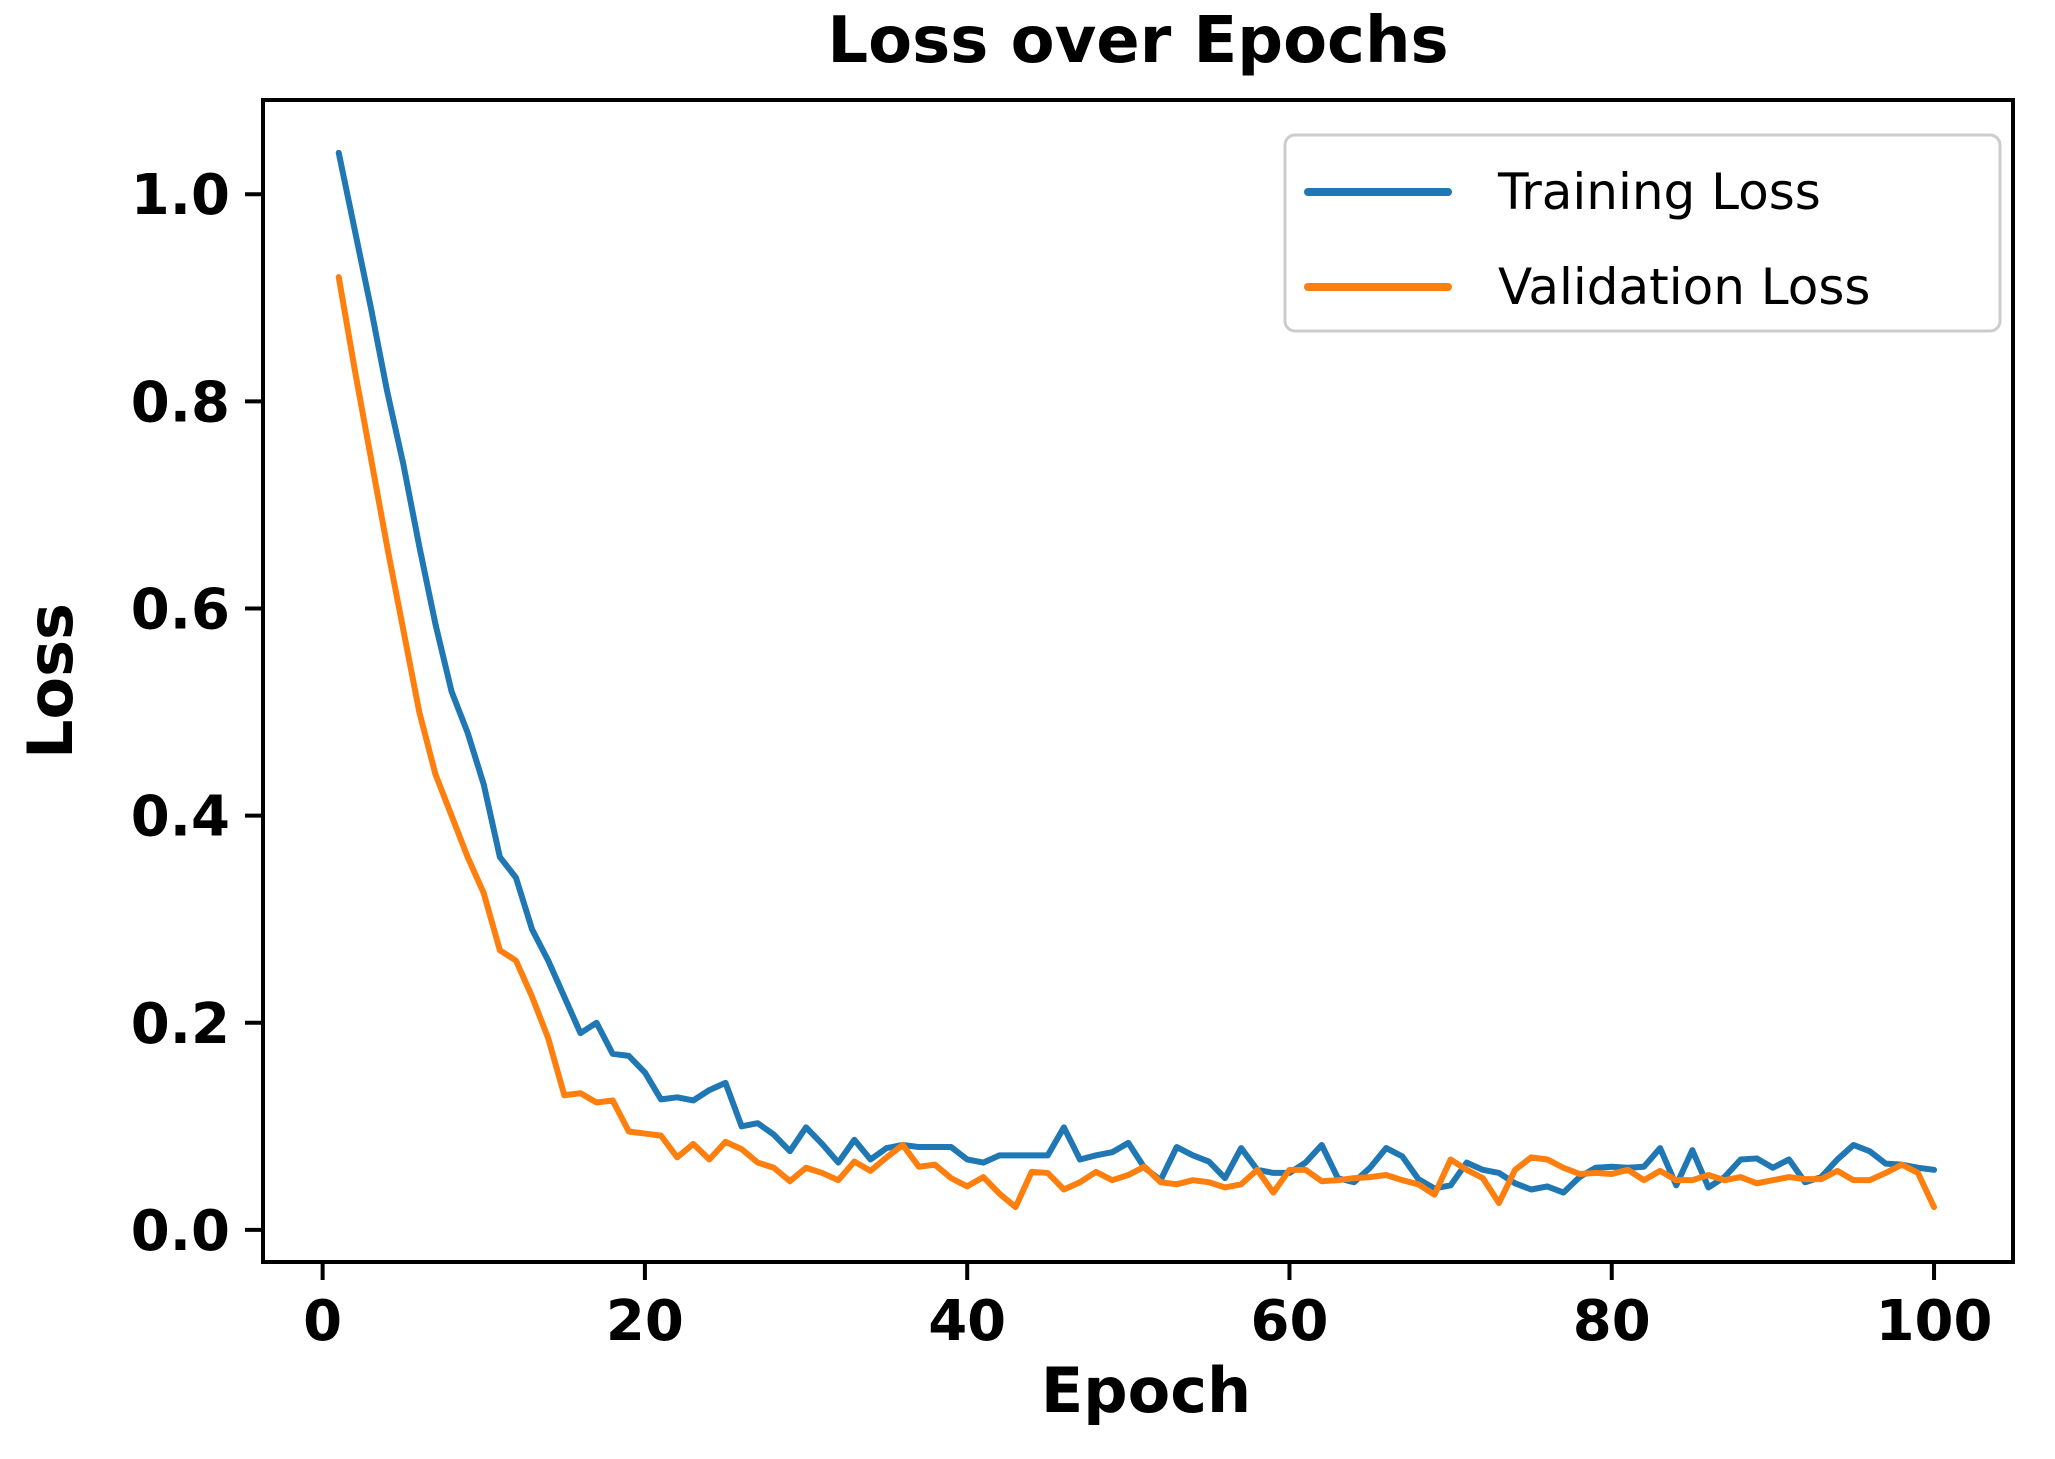 The height and width of the screenshot is (1459, 2055). What do you see at coordinates (1137, 41) in the screenshot?
I see `chart-title: Loss over Epochs` at bounding box center [1137, 41].